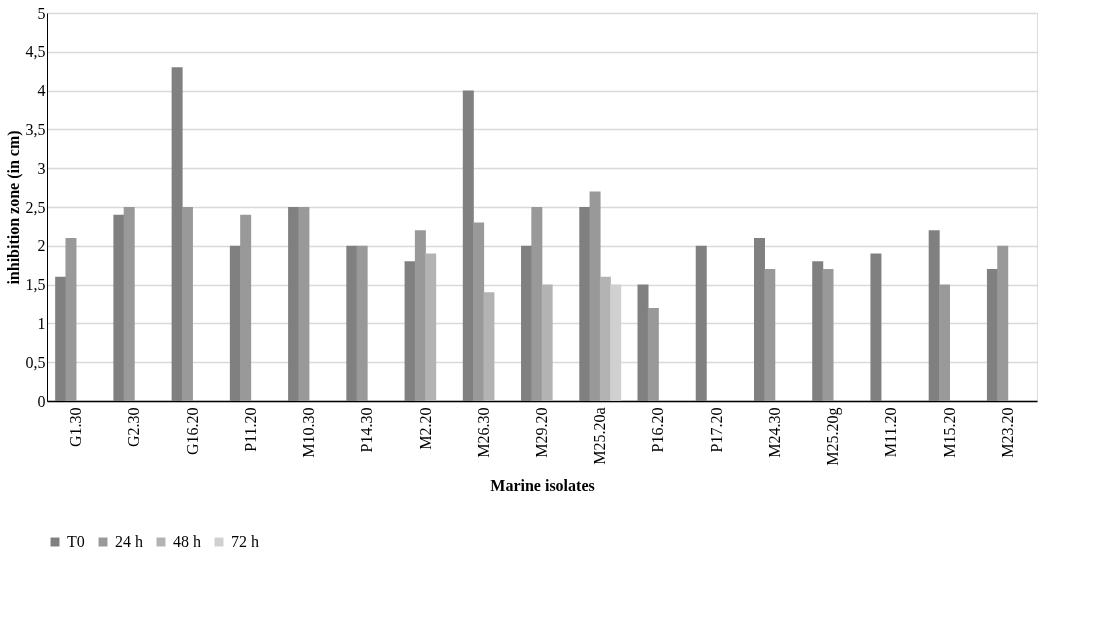 Image resolution: width=1104 pixels, height=623 pixels. Describe the element at coordinates (192, 431) in the screenshot. I see `x-tick-label: G16.20` at that location.